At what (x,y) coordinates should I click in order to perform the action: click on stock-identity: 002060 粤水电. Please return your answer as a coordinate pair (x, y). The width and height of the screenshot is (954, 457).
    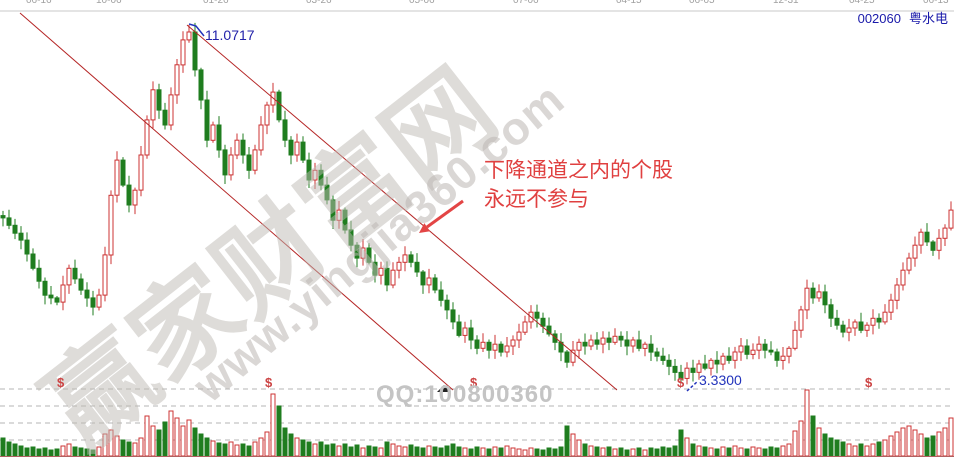
    Looking at the image, I should click on (903, 17).